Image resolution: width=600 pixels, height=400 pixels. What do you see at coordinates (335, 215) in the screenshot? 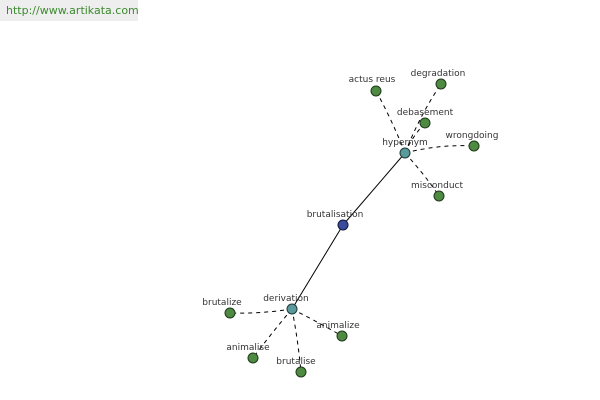
I see `node-label: brutalisation` at bounding box center [335, 215].